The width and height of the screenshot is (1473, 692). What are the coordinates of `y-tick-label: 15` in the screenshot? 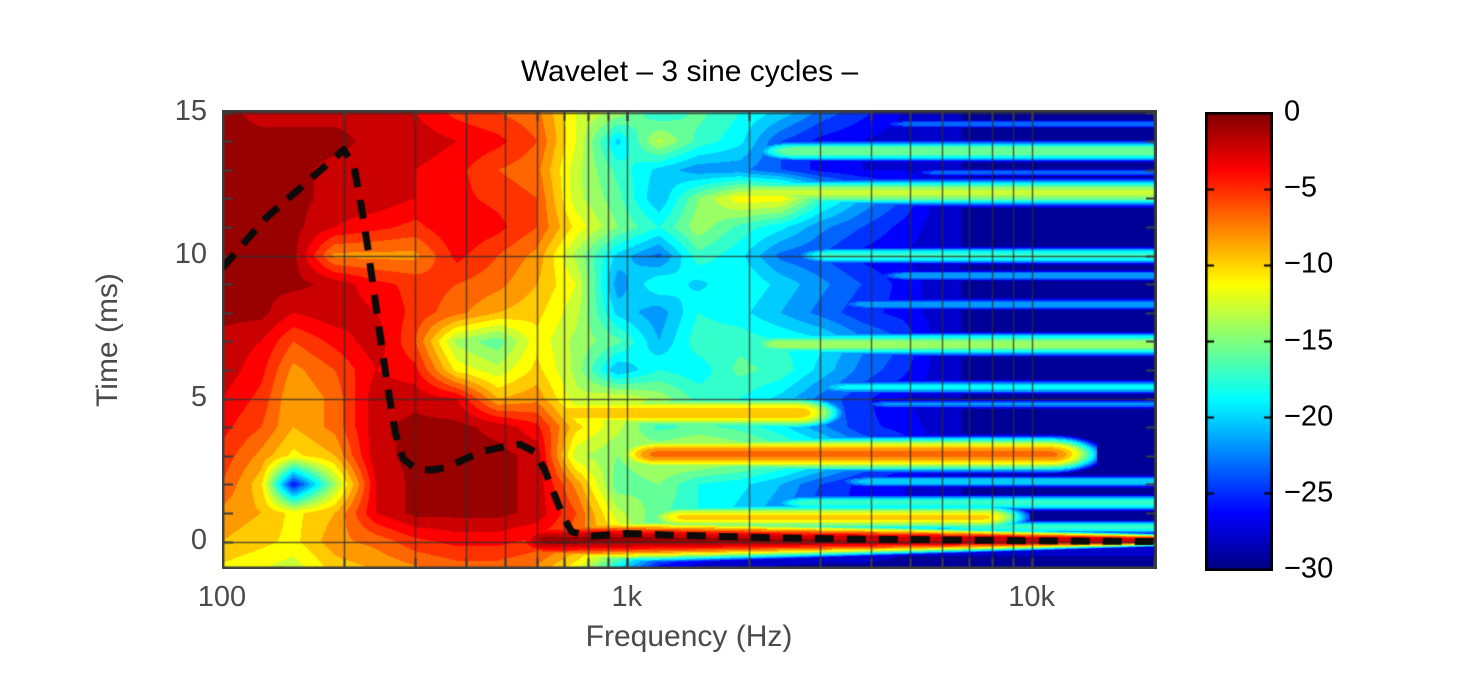 It's located at (190, 110).